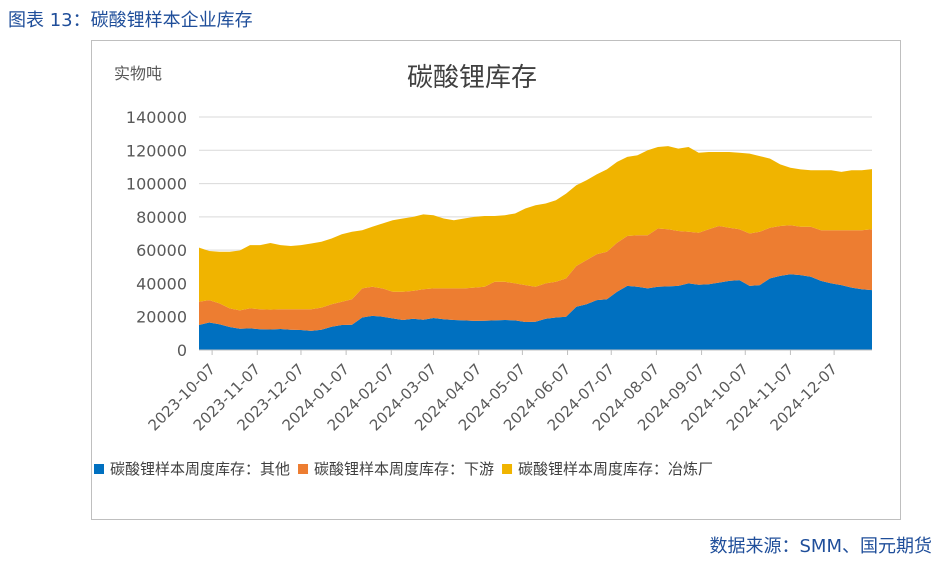  What do you see at coordinates (200, 469) in the screenshot?
I see `legend-label-0: 碳酸锂样本周度库存：其他` at bounding box center [200, 469].